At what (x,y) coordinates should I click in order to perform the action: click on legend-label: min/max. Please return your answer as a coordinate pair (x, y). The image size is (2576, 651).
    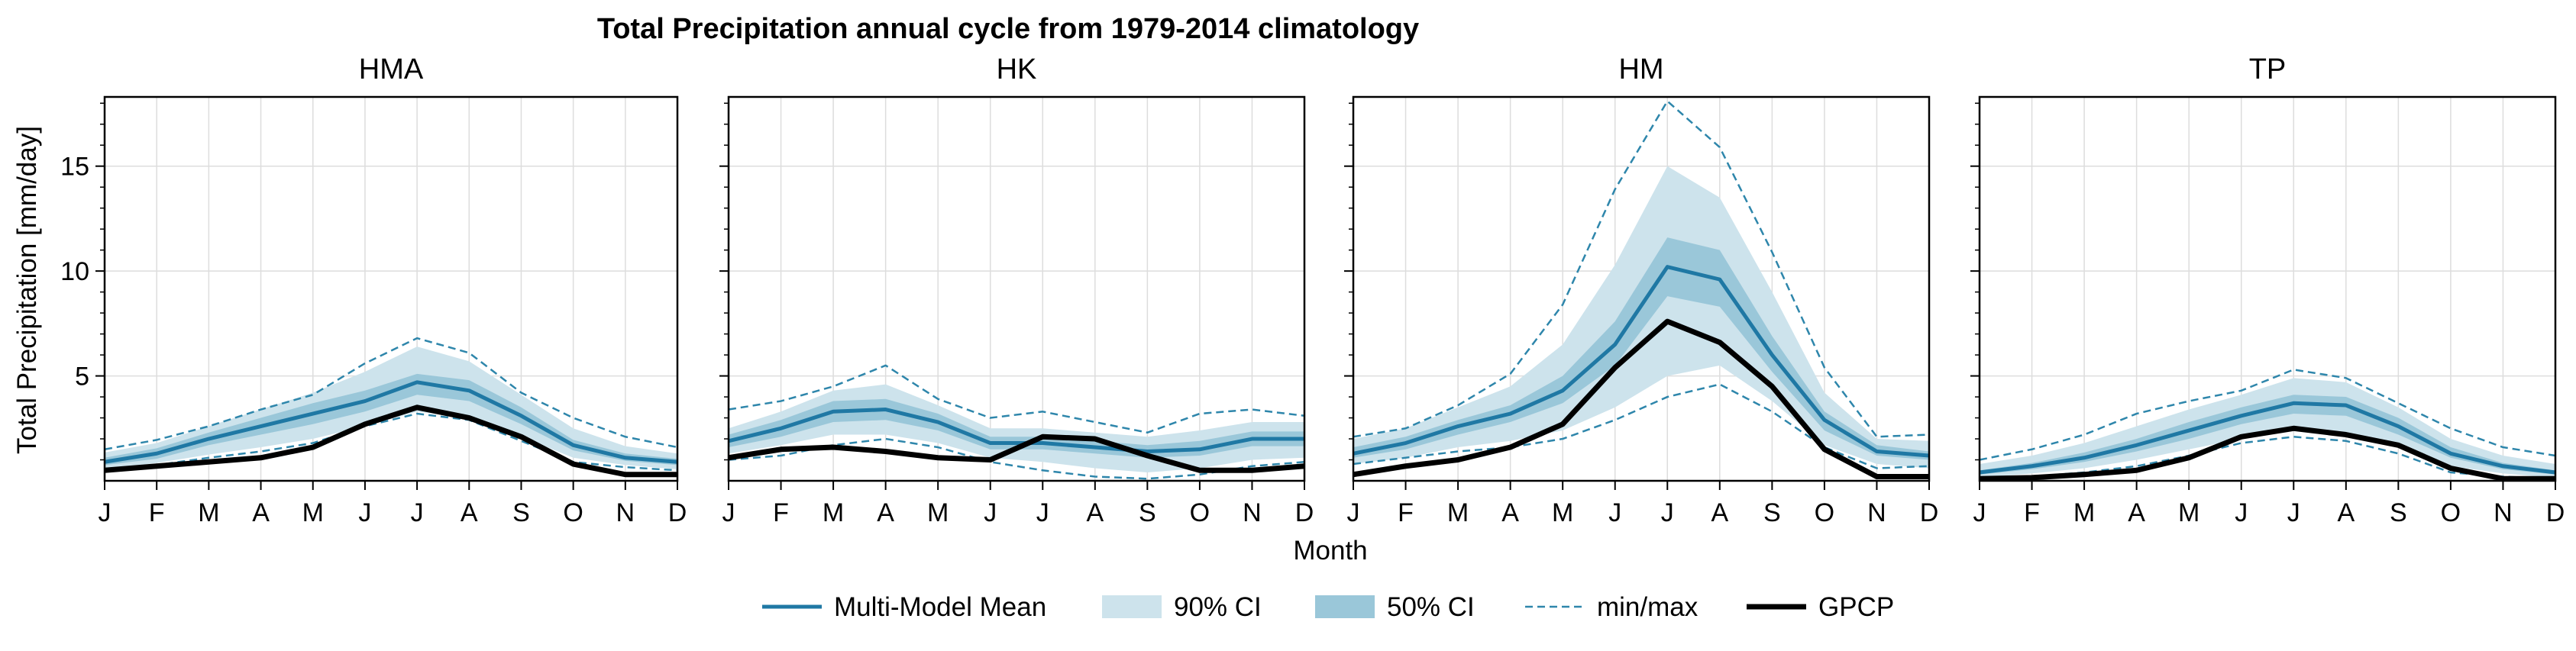
    Looking at the image, I should click on (1647, 607).